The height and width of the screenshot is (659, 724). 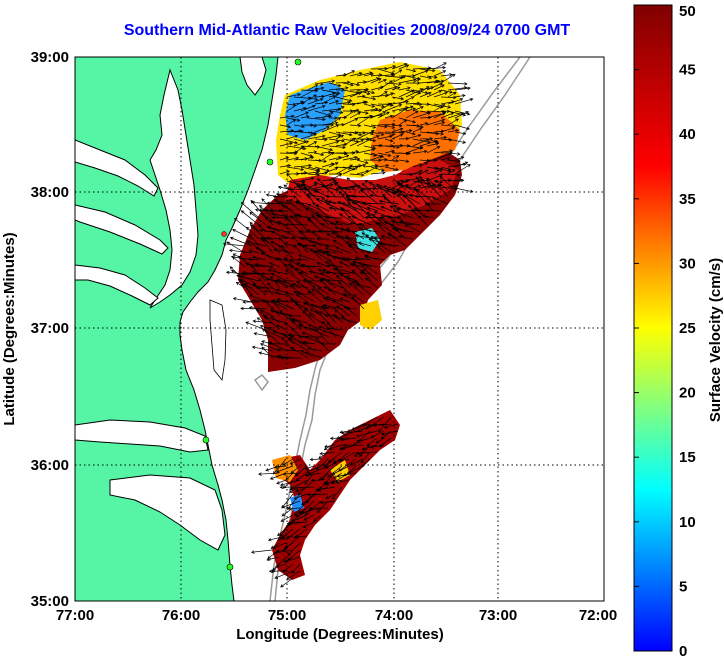 What do you see at coordinates (122, 229) in the screenshot?
I see `rappahannock-river` at bounding box center [122, 229].